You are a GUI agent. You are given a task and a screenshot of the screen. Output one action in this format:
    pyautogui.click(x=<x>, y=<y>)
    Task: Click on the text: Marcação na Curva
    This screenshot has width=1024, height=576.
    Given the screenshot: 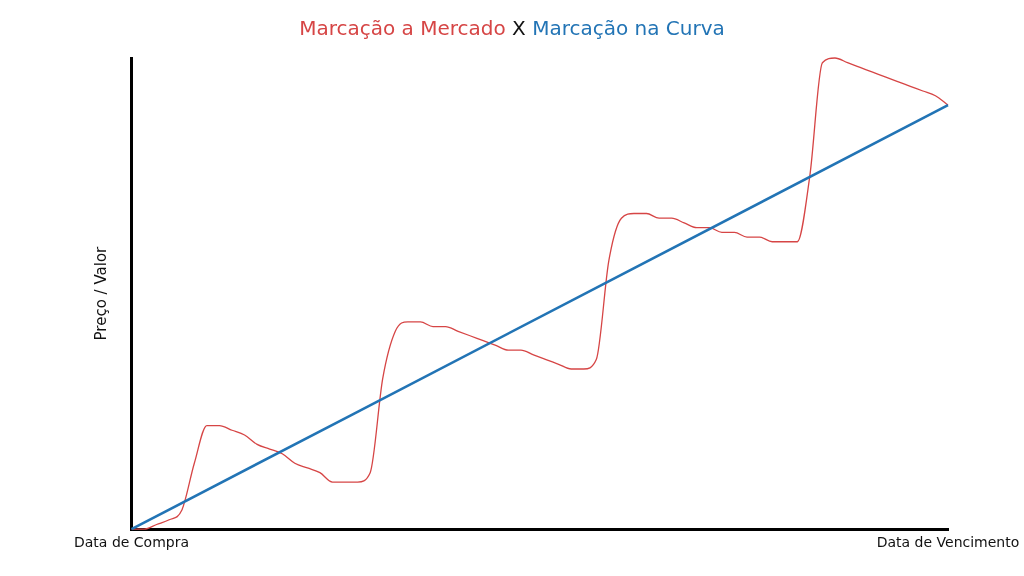 What is the action you would take?
    pyautogui.click(x=628, y=28)
    